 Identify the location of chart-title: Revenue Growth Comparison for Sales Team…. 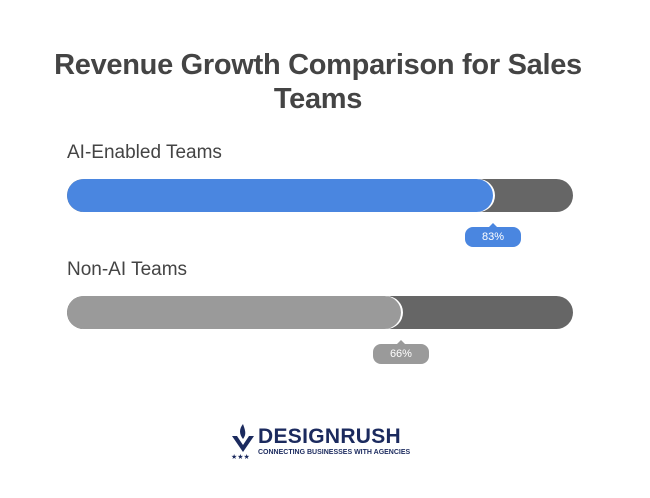
(318, 82).